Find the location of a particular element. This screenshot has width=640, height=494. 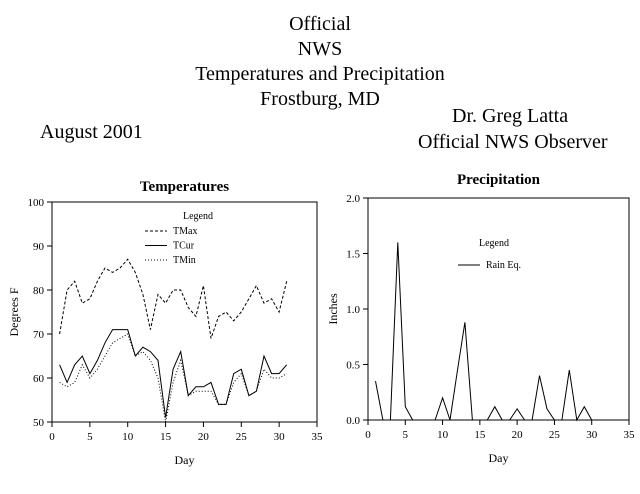

precip-y-axis-label: Inches is located at coordinates (333, 309).